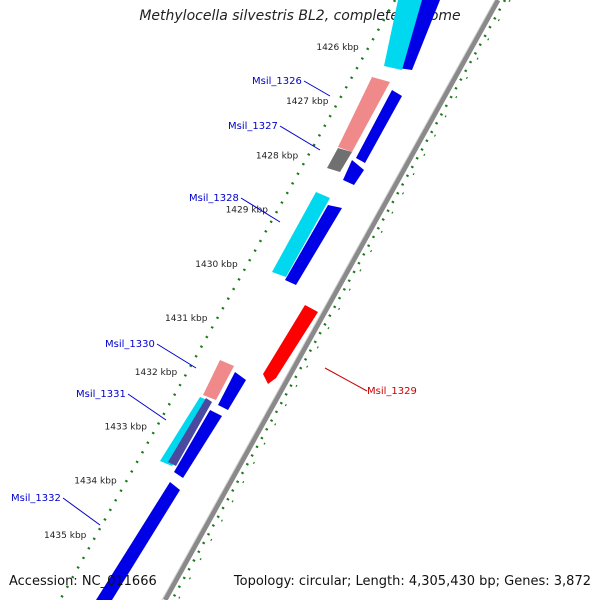 The image size is (600, 600). What do you see at coordinates (65, 536) in the screenshot?
I see `tick-label: 1435 kbp` at bounding box center [65, 536].